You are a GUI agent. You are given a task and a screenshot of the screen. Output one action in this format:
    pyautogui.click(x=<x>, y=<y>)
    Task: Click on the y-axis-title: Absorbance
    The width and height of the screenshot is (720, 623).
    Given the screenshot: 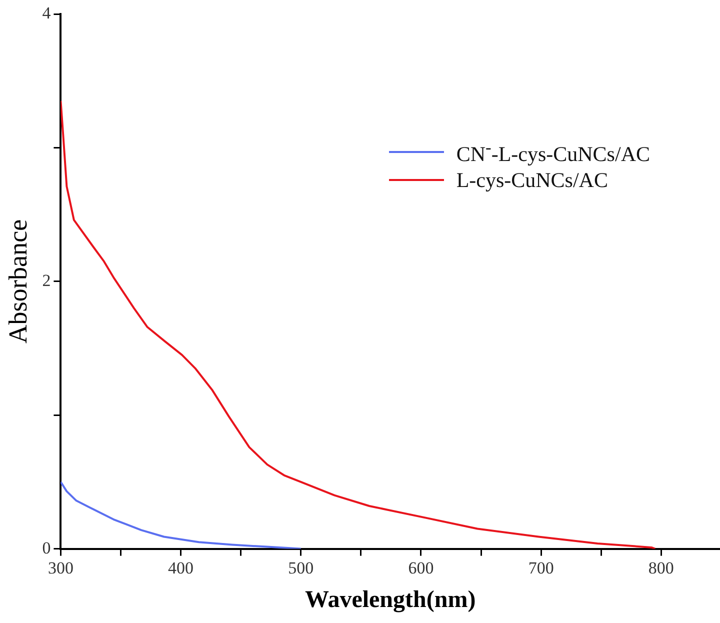 What is the action you would take?
    pyautogui.click(x=17, y=281)
    